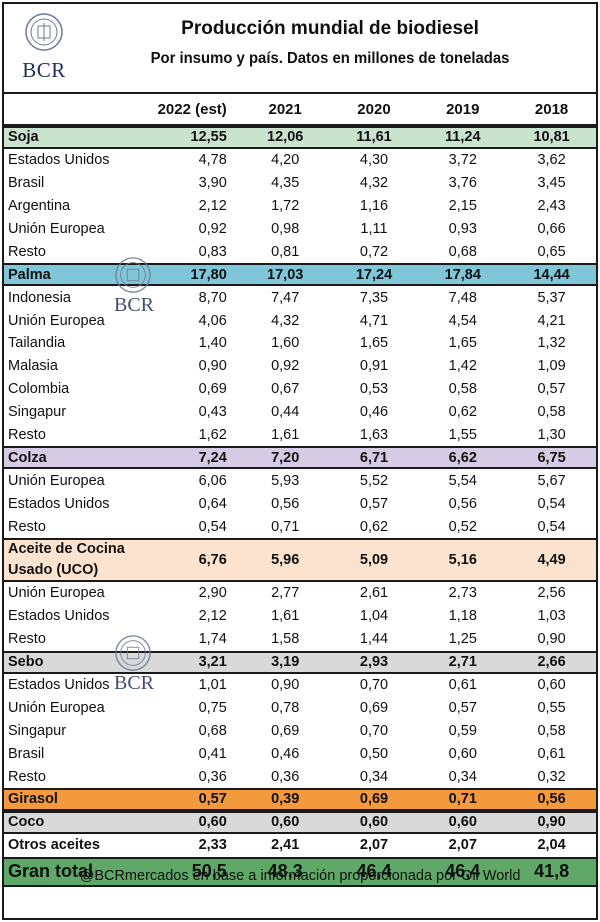  What do you see at coordinates (285, 593) in the screenshot?
I see `value-cell: 2,77` at bounding box center [285, 593].